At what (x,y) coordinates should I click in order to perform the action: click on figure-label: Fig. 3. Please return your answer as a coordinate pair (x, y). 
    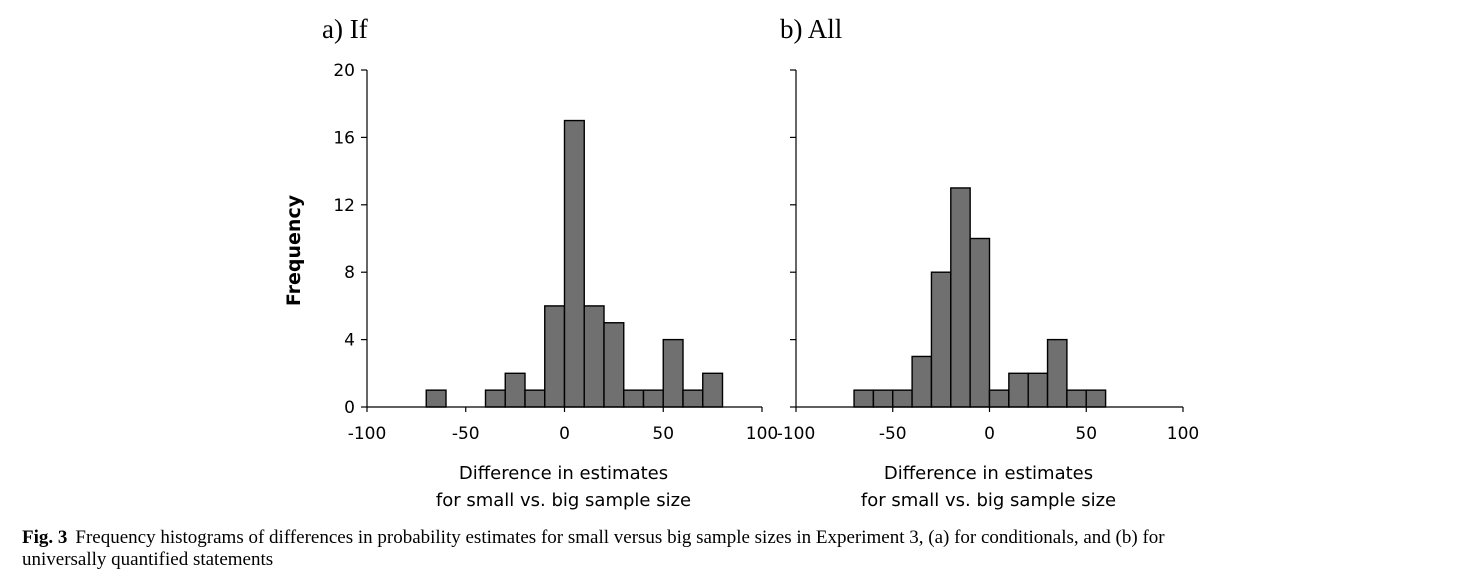
    Looking at the image, I should click on (45, 537).